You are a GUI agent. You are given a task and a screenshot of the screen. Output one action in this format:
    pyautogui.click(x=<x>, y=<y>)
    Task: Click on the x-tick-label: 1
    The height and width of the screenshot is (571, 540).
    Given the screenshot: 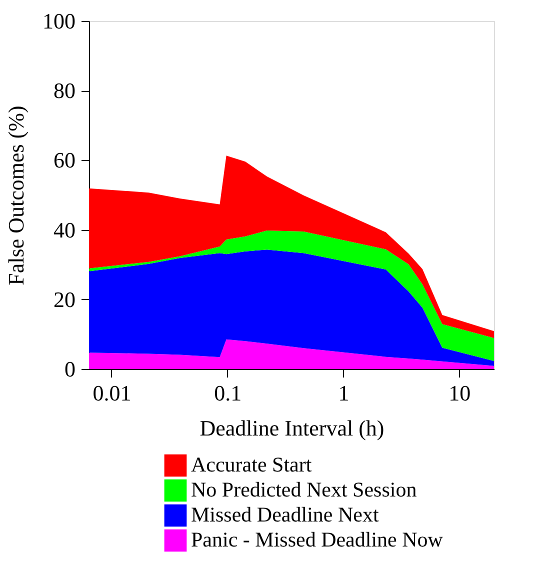 What is the action you would take?
    pyautogui.click(x=344, y=393)
    